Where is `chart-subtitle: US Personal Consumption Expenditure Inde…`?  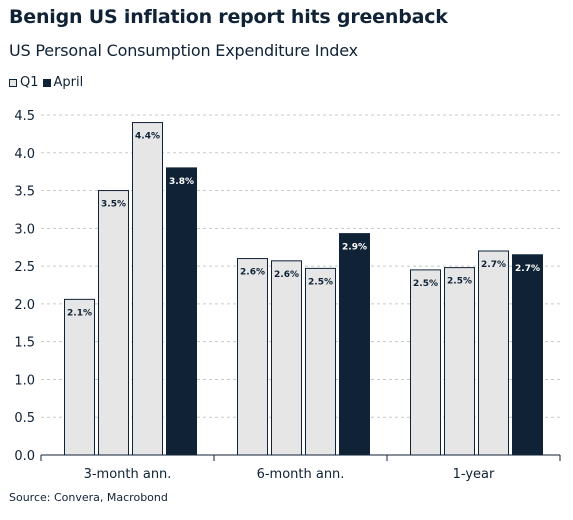 chart-subtitle: US Personal Consumption Expenditure Inde… is located at coordinates (183, 50).